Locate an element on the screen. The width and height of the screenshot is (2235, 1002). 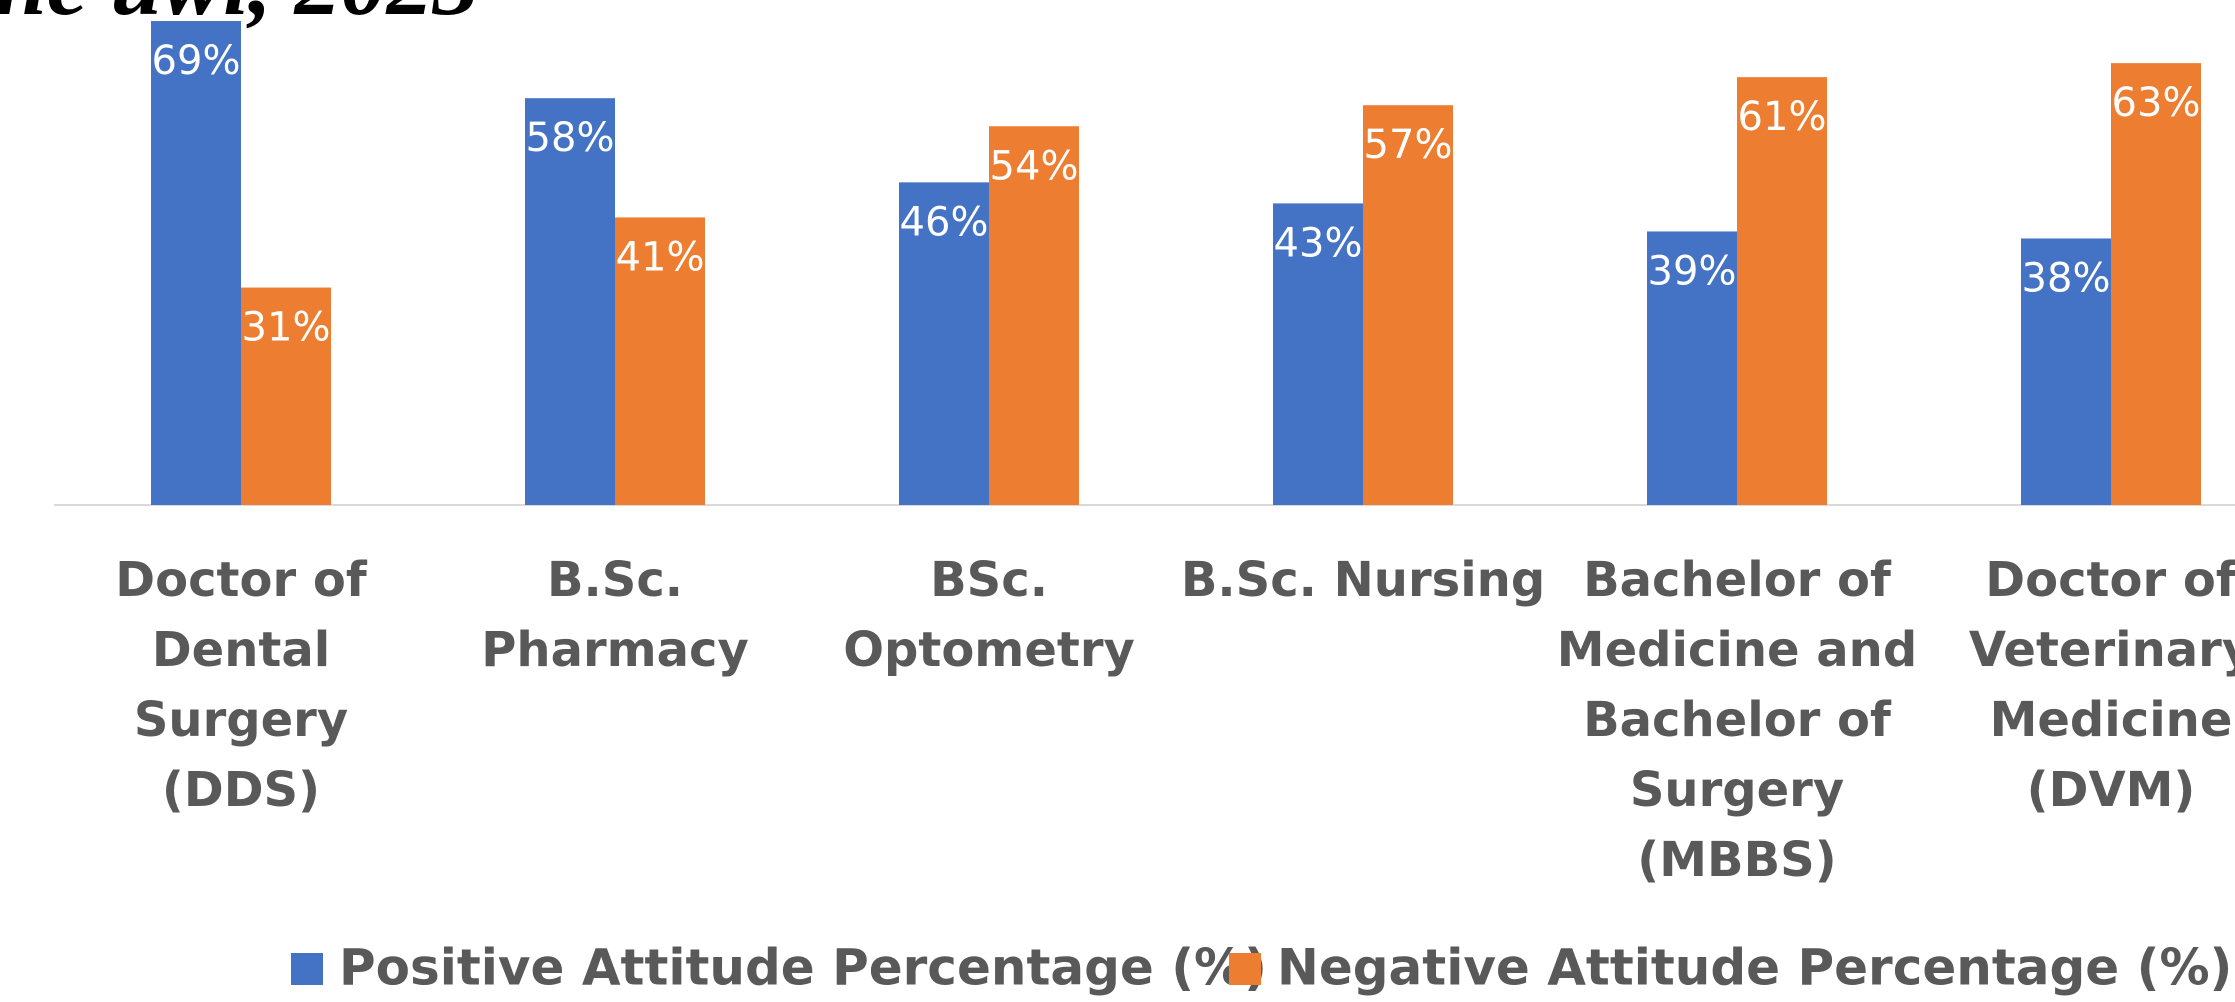
x-tick-label: B.Sc. Nursing is located at coordinates (1363, 580).